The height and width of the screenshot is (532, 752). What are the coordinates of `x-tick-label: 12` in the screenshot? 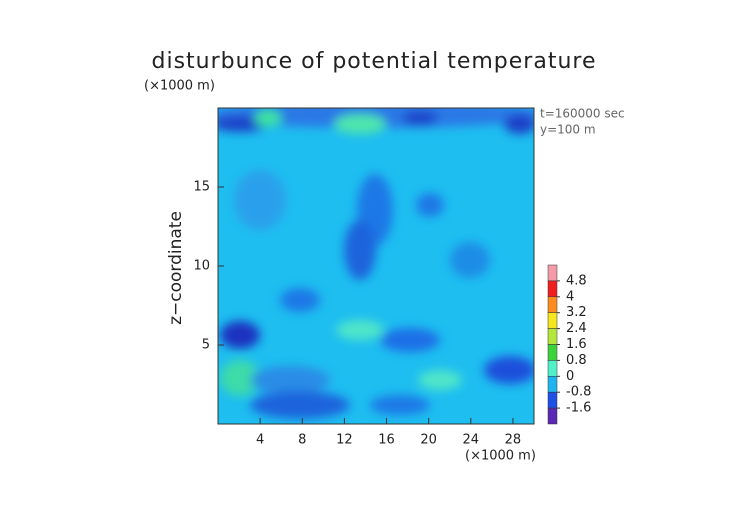 It's located at (344, 440).